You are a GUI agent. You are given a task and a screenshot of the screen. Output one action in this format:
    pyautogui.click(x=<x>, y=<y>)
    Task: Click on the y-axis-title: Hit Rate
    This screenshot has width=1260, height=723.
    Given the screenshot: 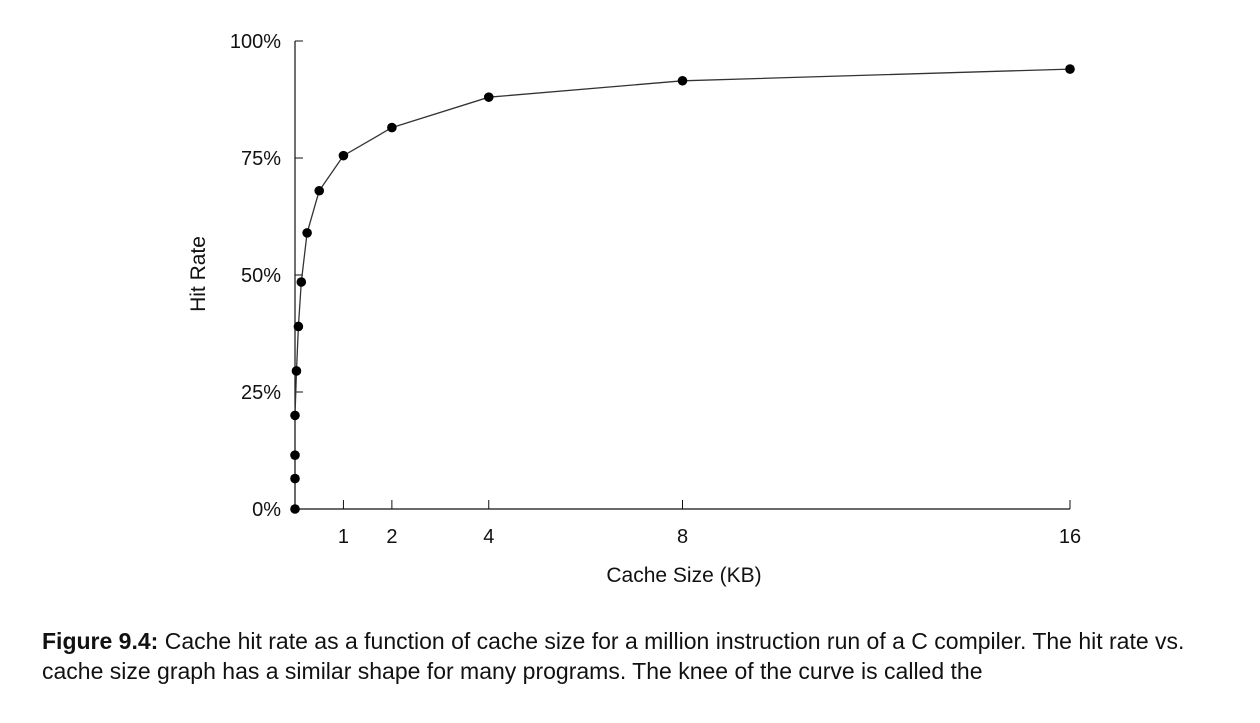 What is the action you would take?
    pyautogui.click(x=198, y=274)
    